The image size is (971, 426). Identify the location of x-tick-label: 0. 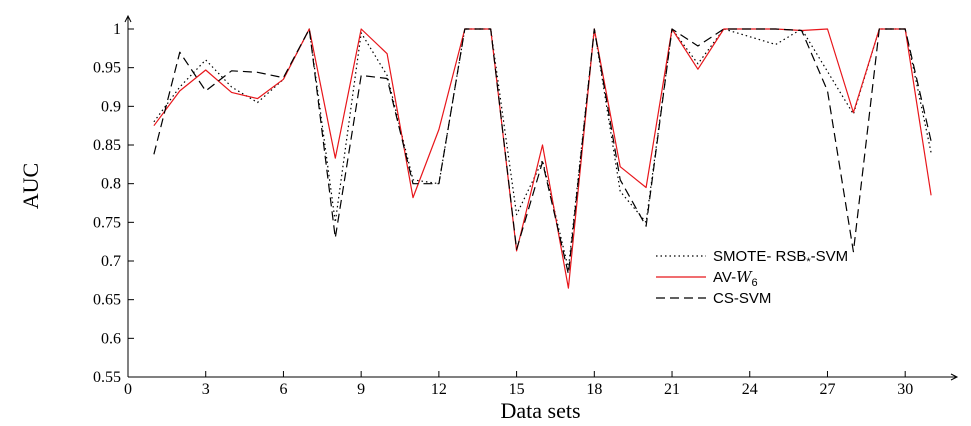
(128, 389).